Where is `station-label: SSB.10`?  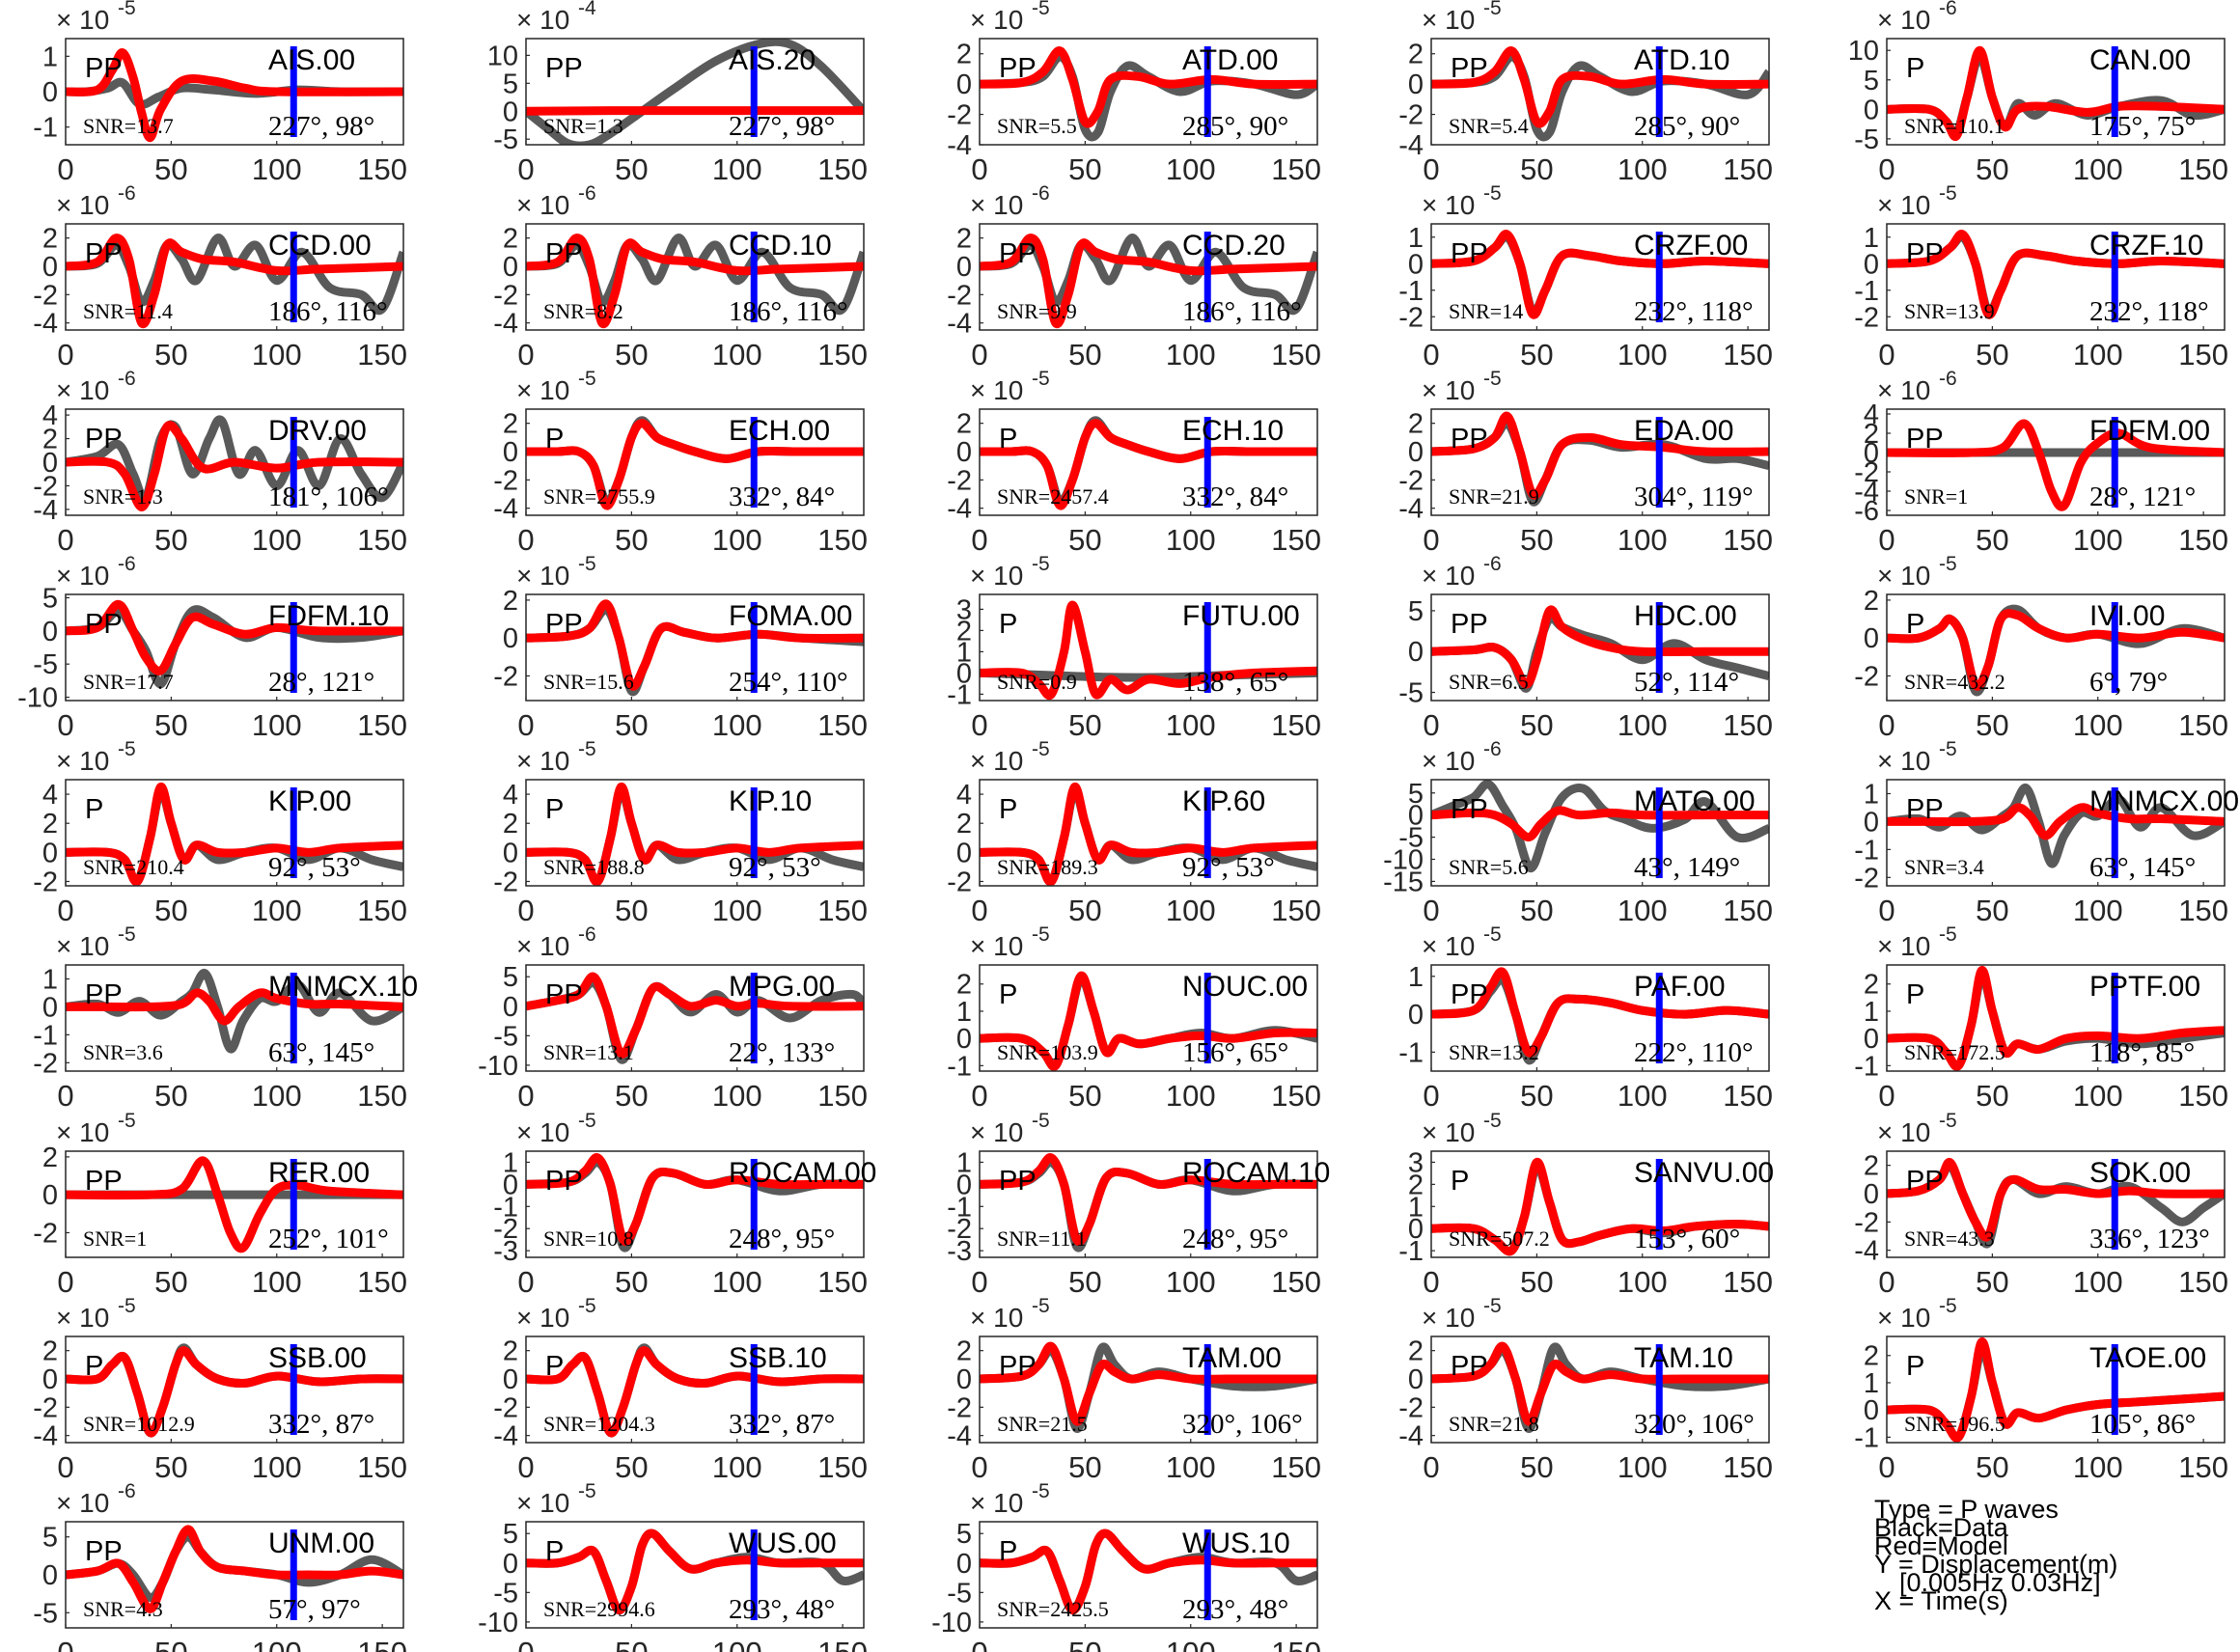 station-label: SSB.10 is located at coordinates (778, 1358).